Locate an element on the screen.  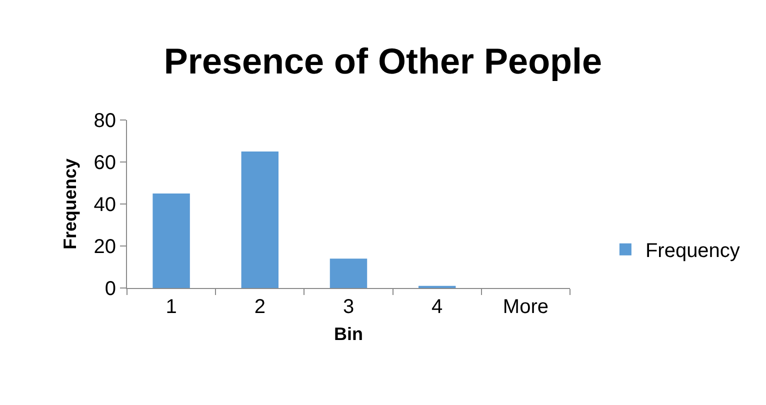
x-tick-label: More is located at coordinates (525, 307).